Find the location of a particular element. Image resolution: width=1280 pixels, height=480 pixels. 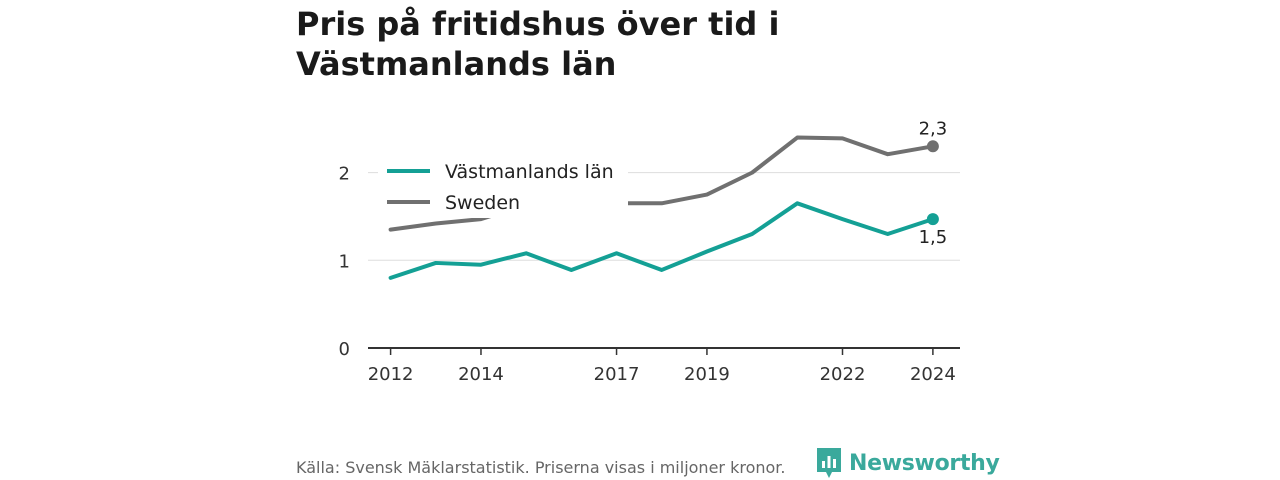

legend: Västmanlands län Sweden is located at coordinates (503, 184).